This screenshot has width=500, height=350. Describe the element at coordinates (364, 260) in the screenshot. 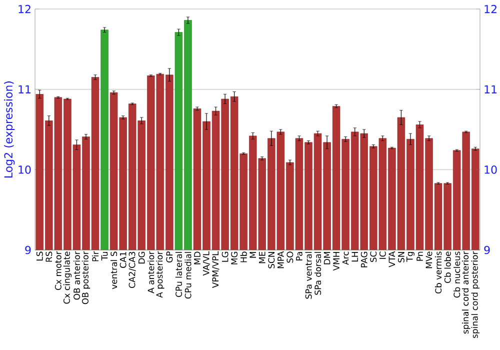

I see `x-tick-label: PAG` at that location.